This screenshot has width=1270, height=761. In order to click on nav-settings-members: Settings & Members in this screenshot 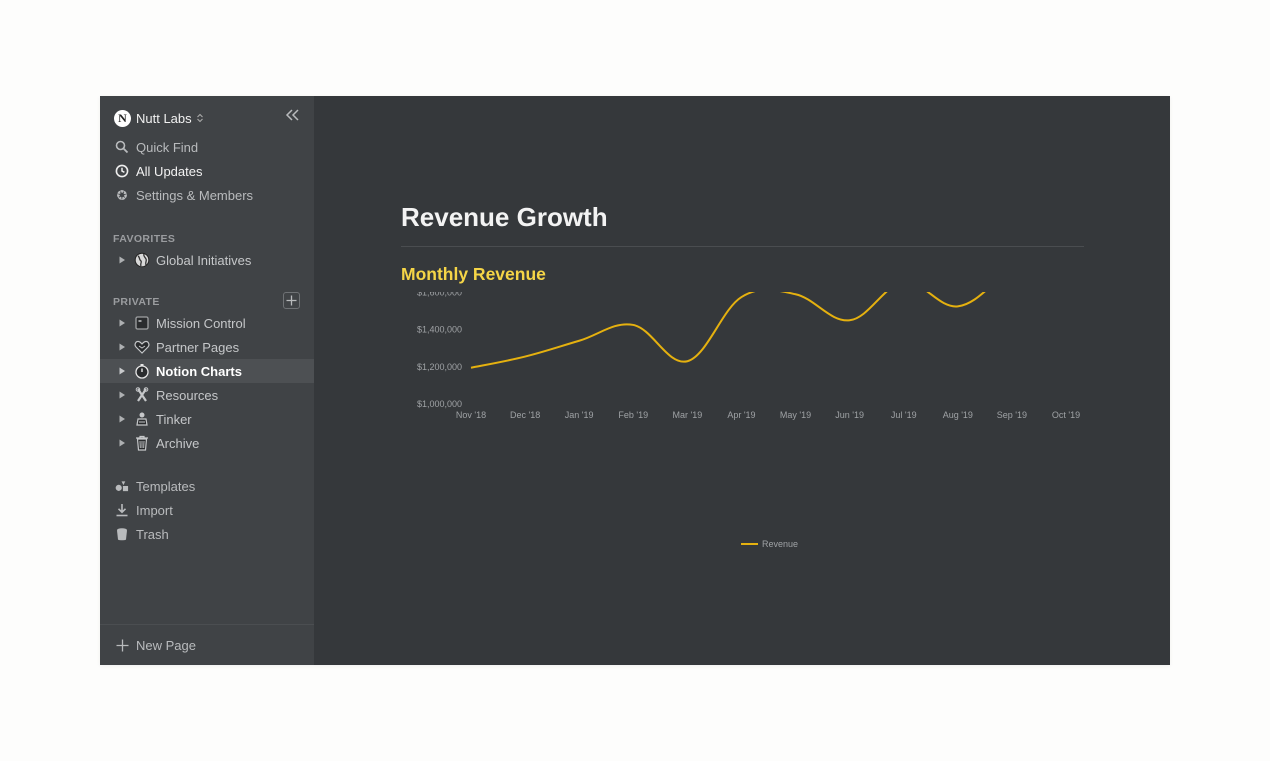, I will do `click(207, 195)`.